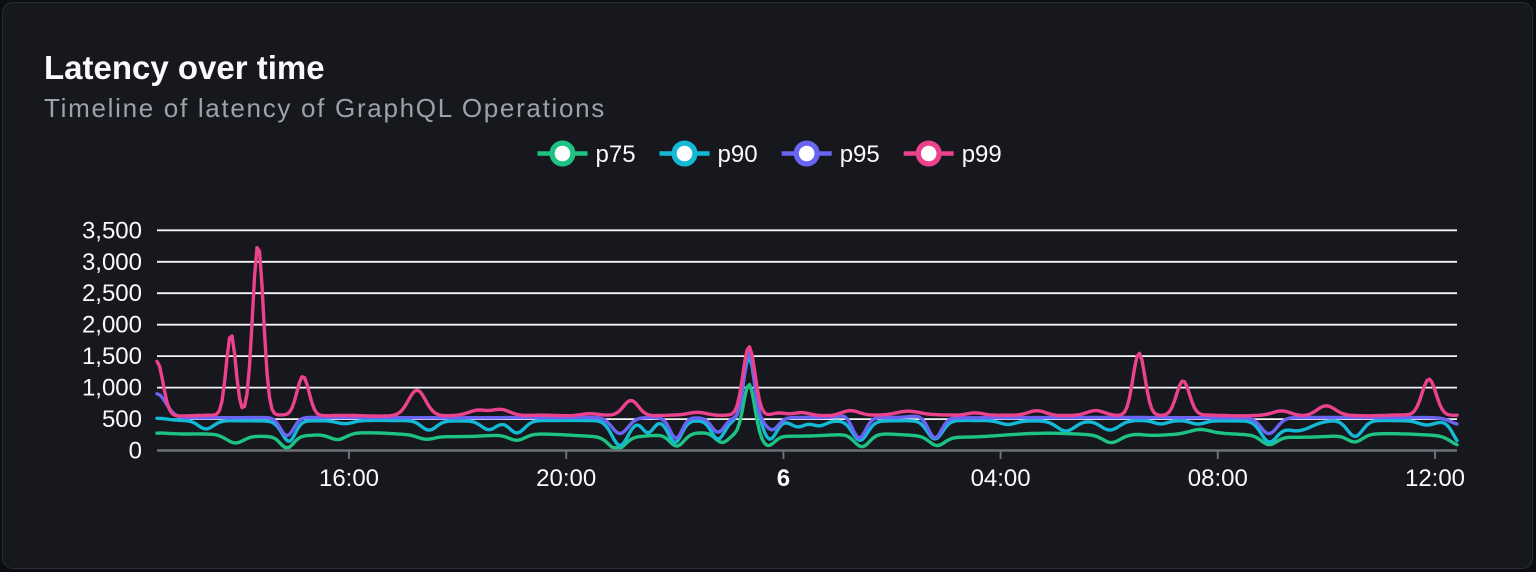 The height and width of the screenshot is (572, 1536). What do you see at coordinates (616, 154) in the screenshot?
I see `svg-text: p75` at bounding box center [616, 154].